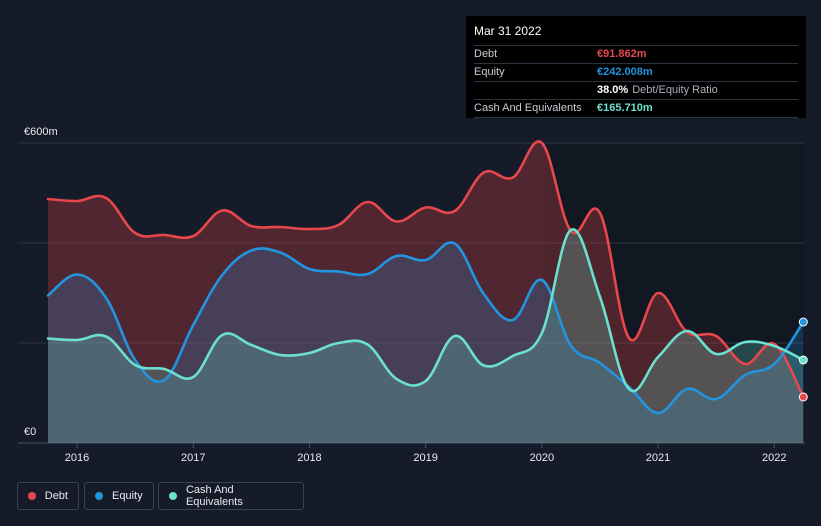 The image size is (821, 526). I want to click on legend-item-debt: Debt, so click(48, 496).